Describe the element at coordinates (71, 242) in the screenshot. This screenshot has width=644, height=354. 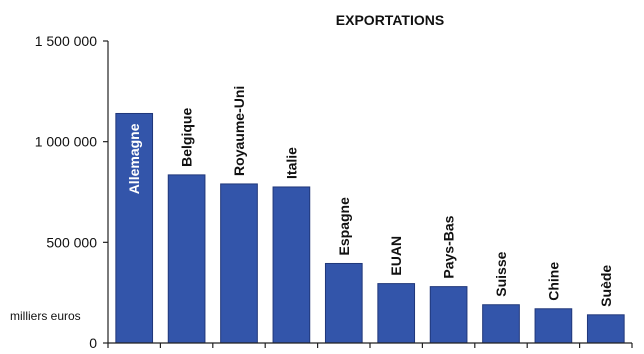
I see `y-tick-label: 500 000` at that location.